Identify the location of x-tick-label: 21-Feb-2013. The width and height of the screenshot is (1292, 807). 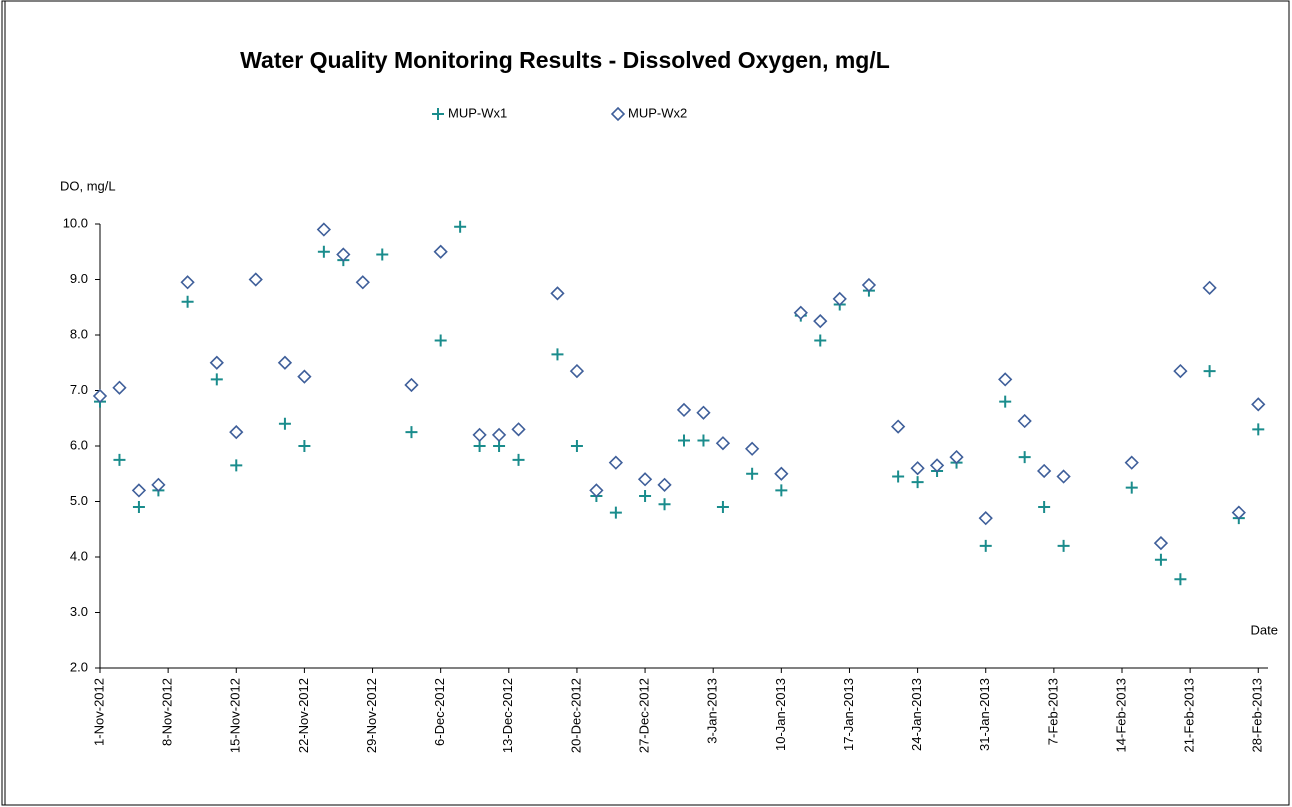
(1189, 715).